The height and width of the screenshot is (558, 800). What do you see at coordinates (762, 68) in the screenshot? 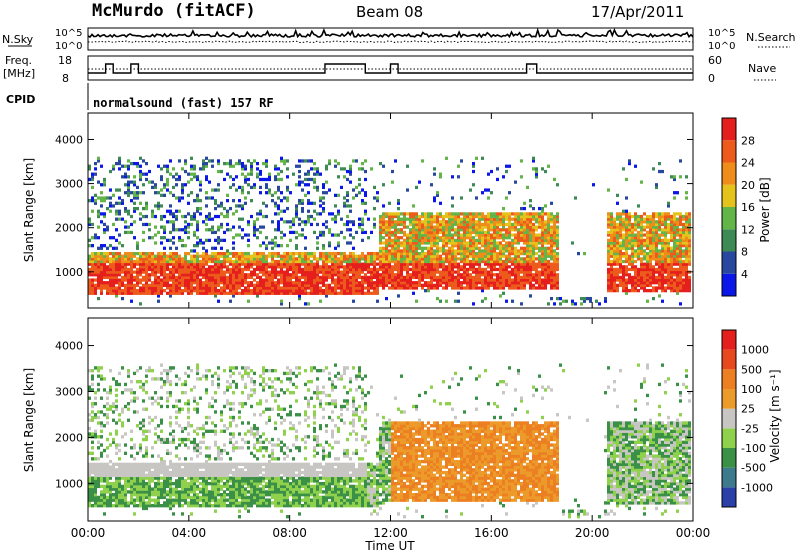
I see `nave-label: Nave` at bounding box center [762, 68].